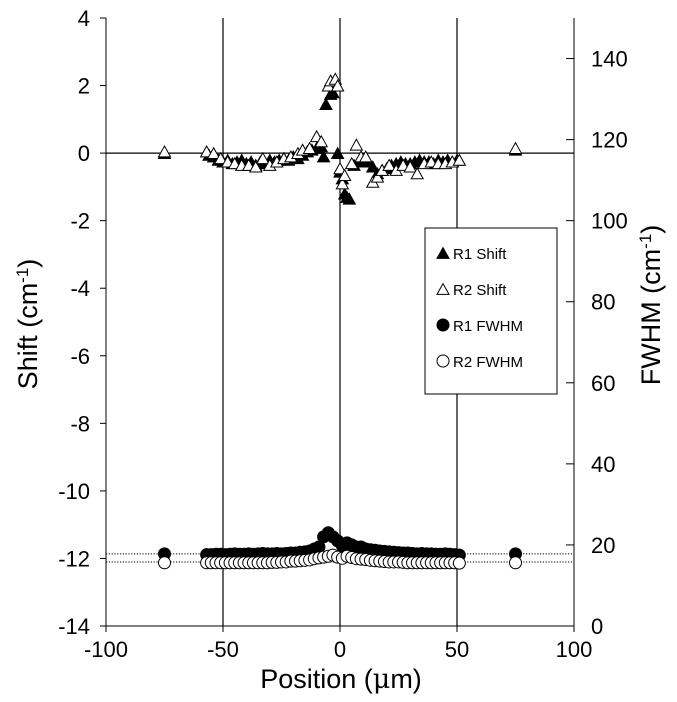 This screenshot has height=702, width=677. Describe the element at coordinates (457, 649) in the screenshot. I see `x-tick-label: 50` at that location.